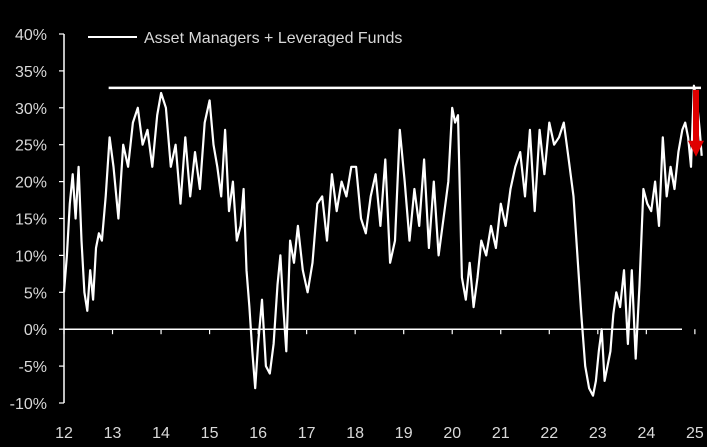  What do you see at coordinates (33, 367) in the screenshot?
I see `y-tick-label: -5%` at bounding box center [33, 367].